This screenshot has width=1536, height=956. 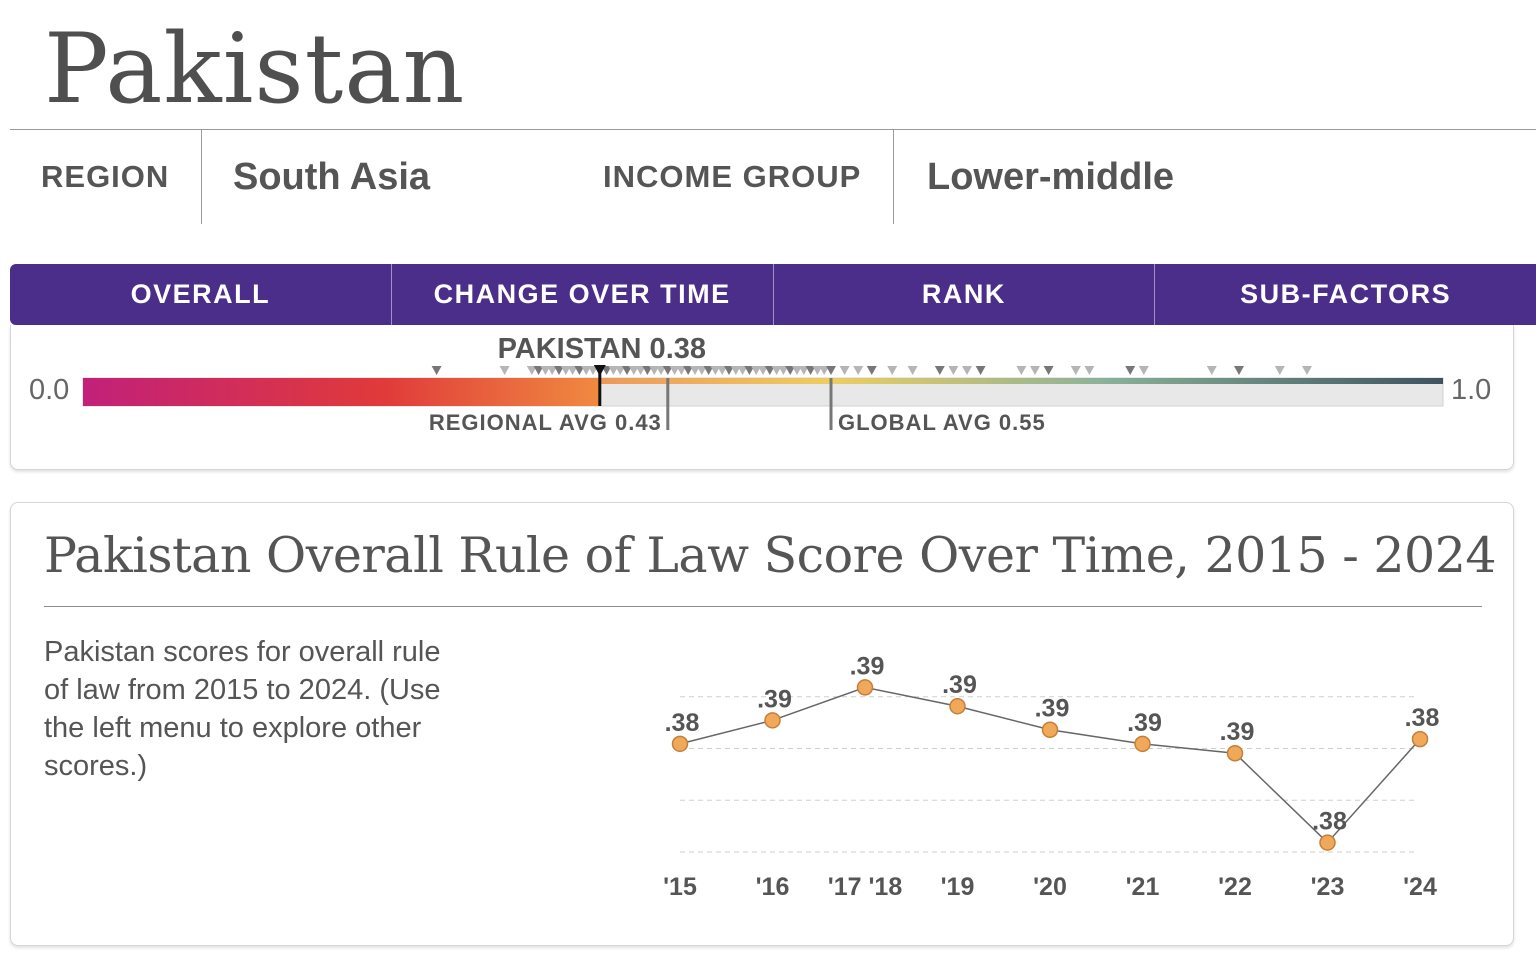 What do you see at coordinates (1048, 774) in the screenshot?
I see `grid-lines` at bounding box center [1048, 774].